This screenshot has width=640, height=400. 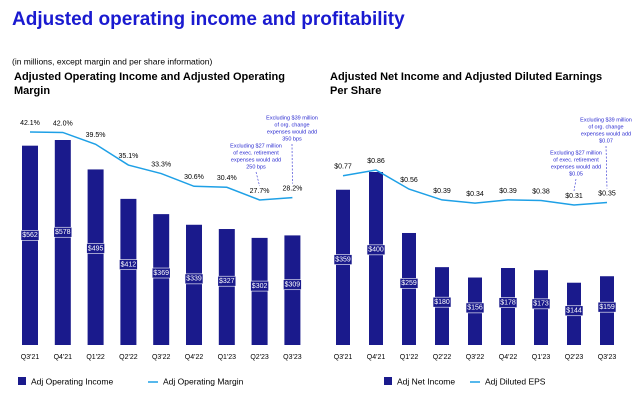 I want to click on value-label: $159, so click(x=607, y=307).